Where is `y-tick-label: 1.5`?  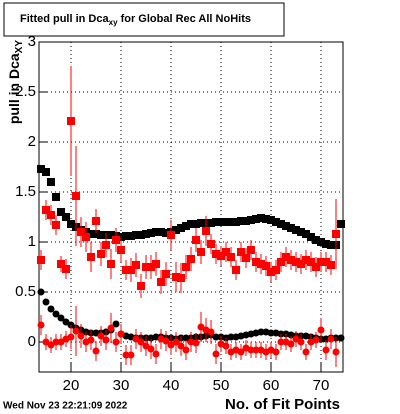
y-tick-label: 1.5 is located at coordinates (25, 191).